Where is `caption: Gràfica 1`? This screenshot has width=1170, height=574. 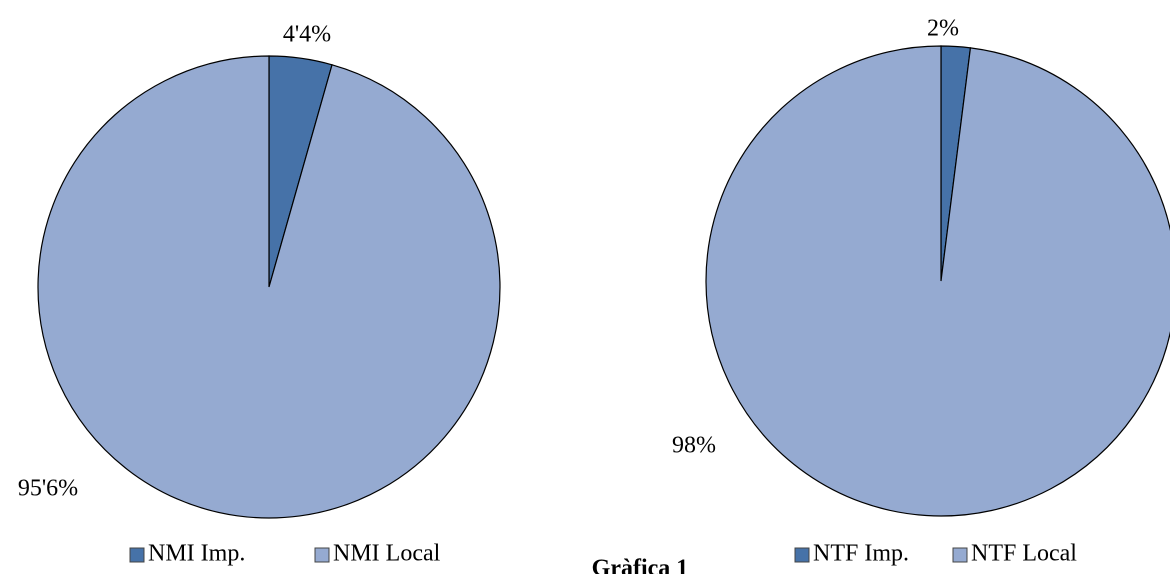
caption: Gràfica 1 is located at coordinates (640, 565).